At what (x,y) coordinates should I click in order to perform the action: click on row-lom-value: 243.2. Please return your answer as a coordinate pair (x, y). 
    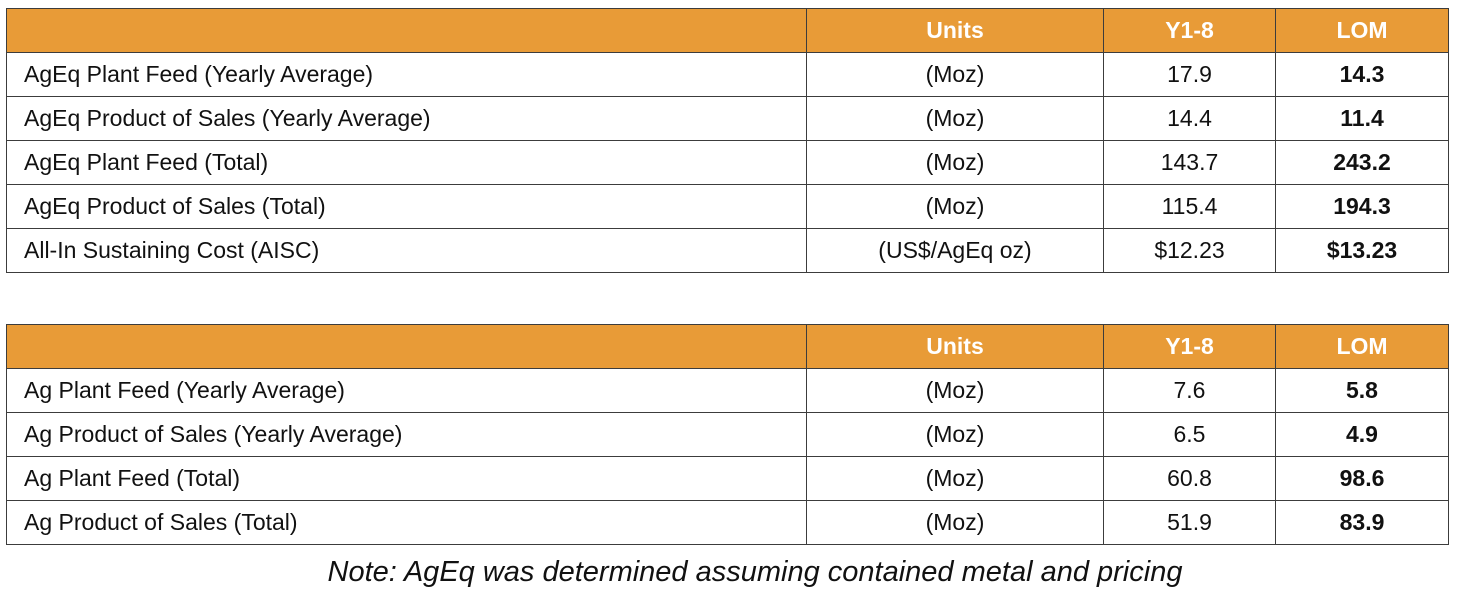
    Looking at the image, I should click on (1362, 162).